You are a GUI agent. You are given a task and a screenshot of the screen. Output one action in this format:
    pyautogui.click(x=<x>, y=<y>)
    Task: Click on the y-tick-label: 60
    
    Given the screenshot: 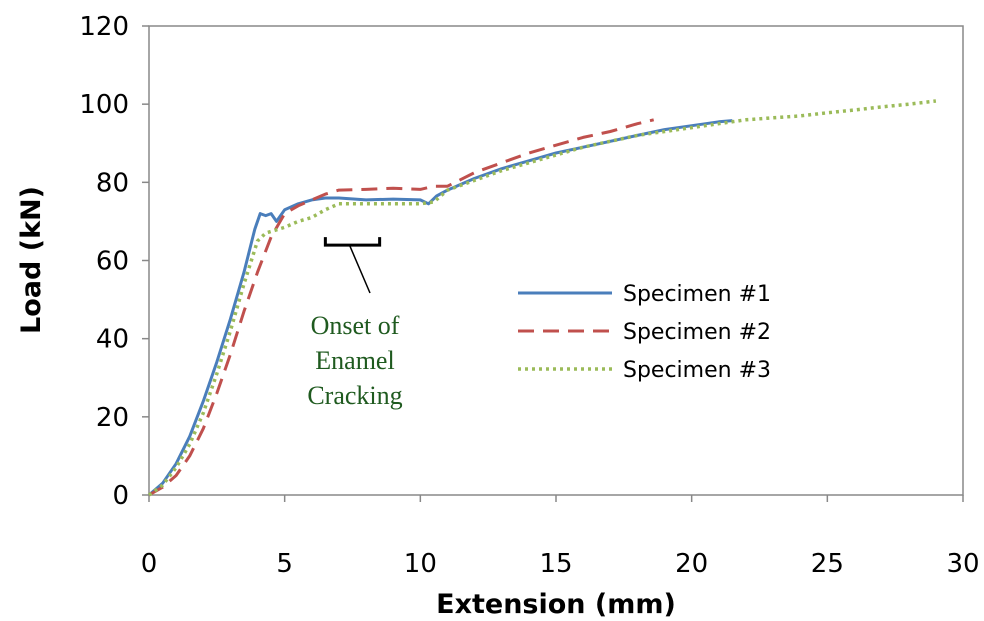 What is the action you would take?
    pyautogui.click(x=112, y=262)
    